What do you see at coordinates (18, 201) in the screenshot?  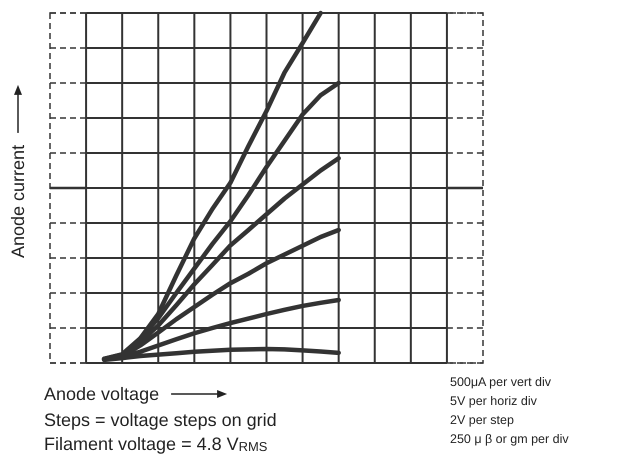 I see `y-axis-title: Anode current` at bounding box center [18, 201].